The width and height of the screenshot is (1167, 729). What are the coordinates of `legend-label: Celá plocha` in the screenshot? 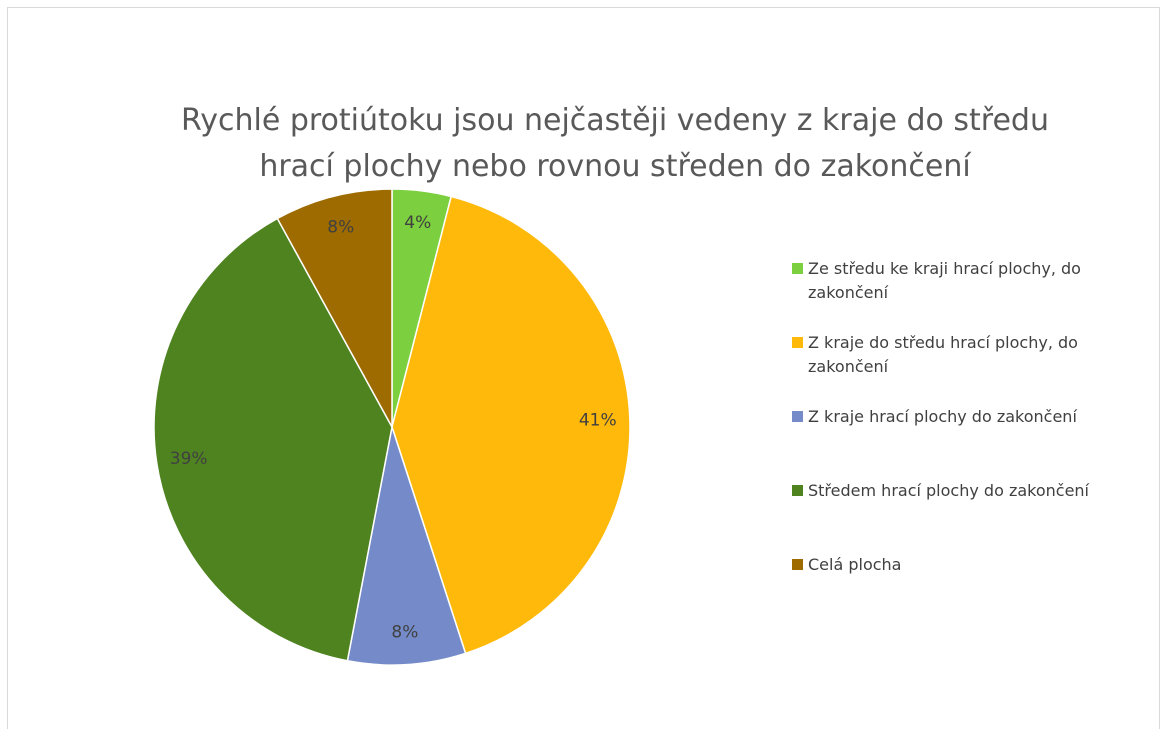 It's located at (855, 564).